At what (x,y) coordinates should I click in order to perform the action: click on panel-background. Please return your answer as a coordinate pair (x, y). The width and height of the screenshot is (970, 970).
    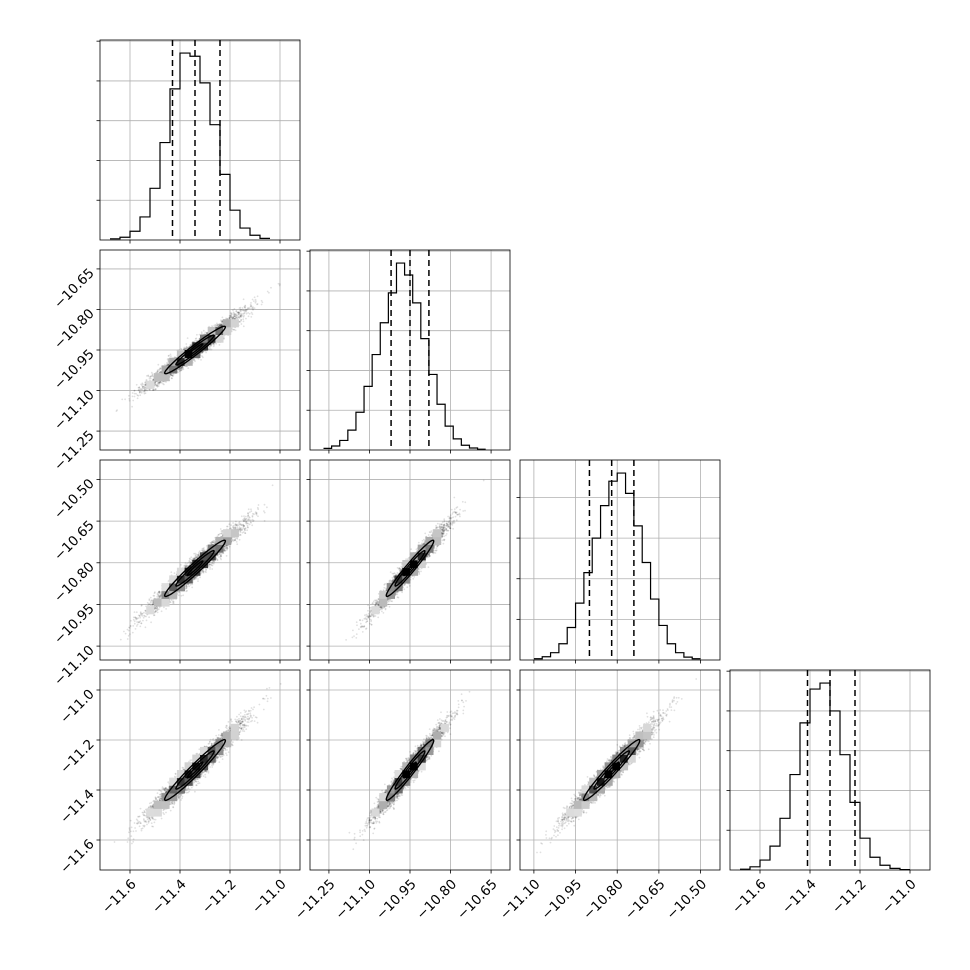
    Looking at the image, I should click on (620, 560).